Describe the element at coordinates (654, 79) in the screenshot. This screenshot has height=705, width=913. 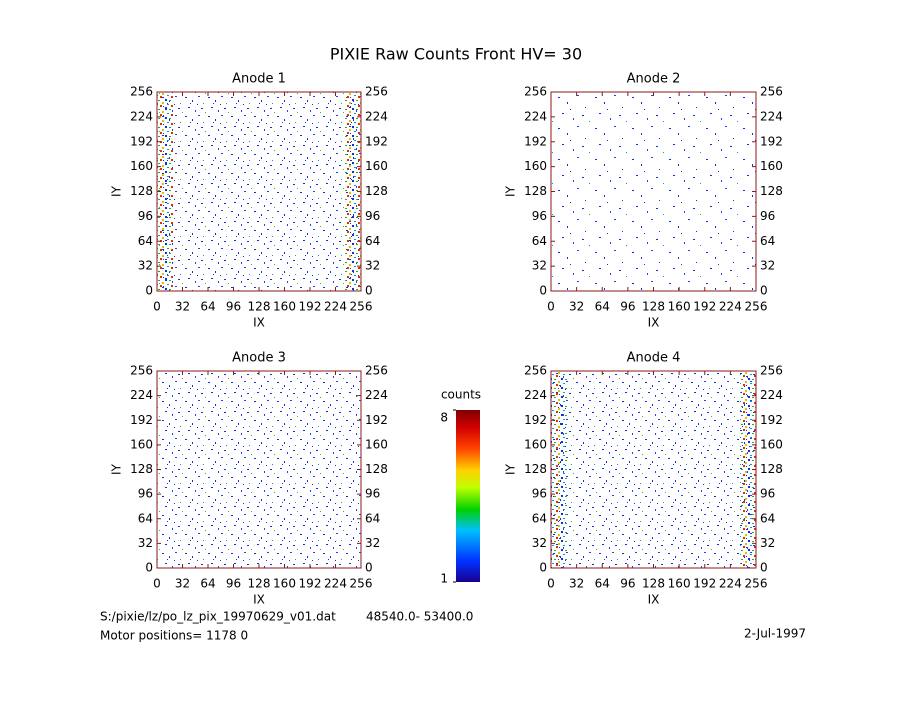
I see `panel-title: Anode 2` at that location.